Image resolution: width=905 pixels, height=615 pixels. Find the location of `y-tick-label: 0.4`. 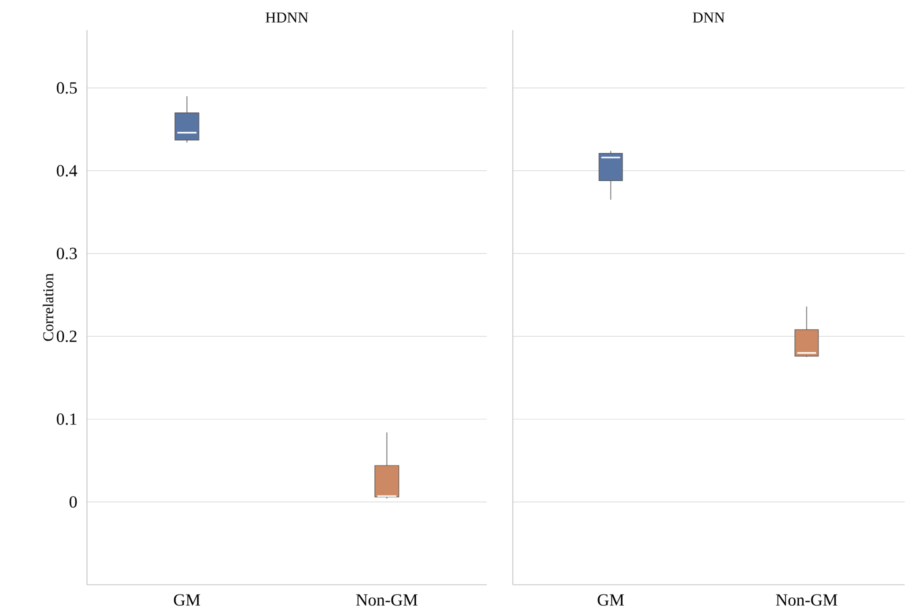

y-tick-label: 0.4 is located at coordinates (67, 171).